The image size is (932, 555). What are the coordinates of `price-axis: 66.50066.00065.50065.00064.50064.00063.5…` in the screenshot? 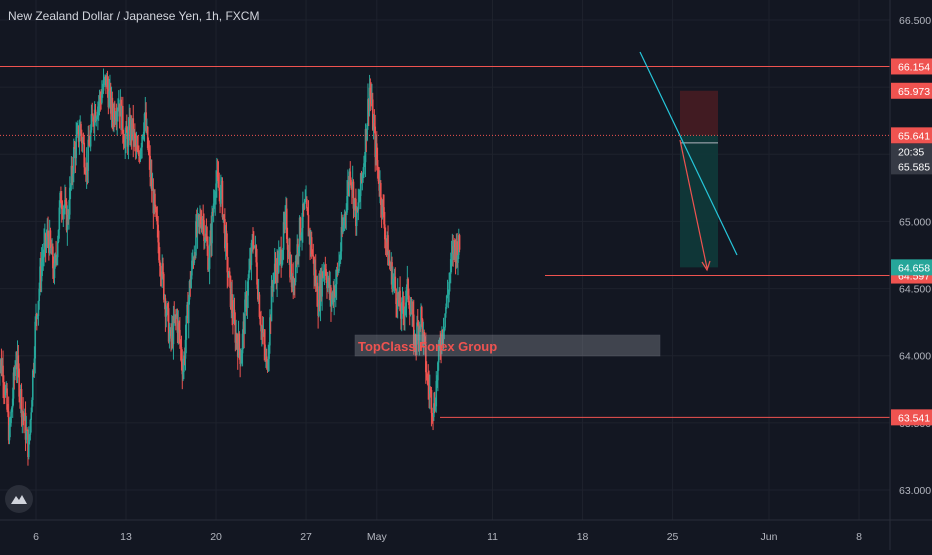 It's located at (910, 275).